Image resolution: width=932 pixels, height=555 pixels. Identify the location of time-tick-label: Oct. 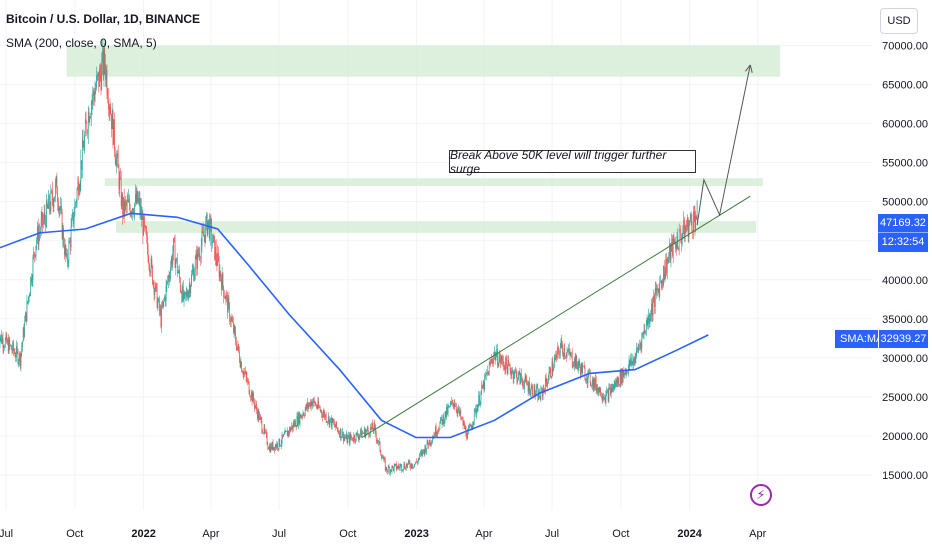
(620, 534).